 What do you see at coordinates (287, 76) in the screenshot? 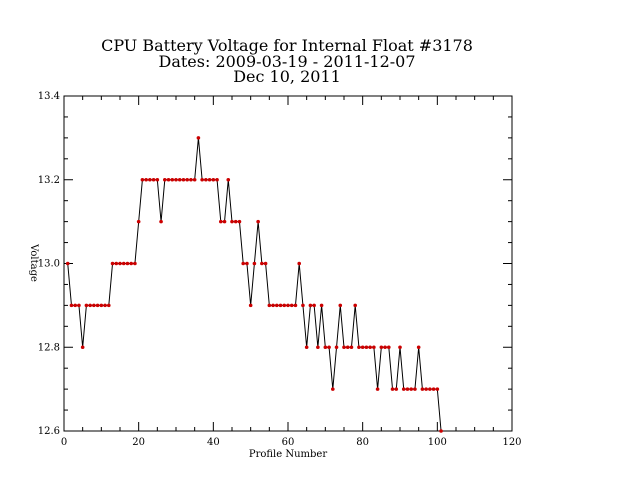
I see `title-line-3: Dec 10, 2011` at bounding box center [287, 76].